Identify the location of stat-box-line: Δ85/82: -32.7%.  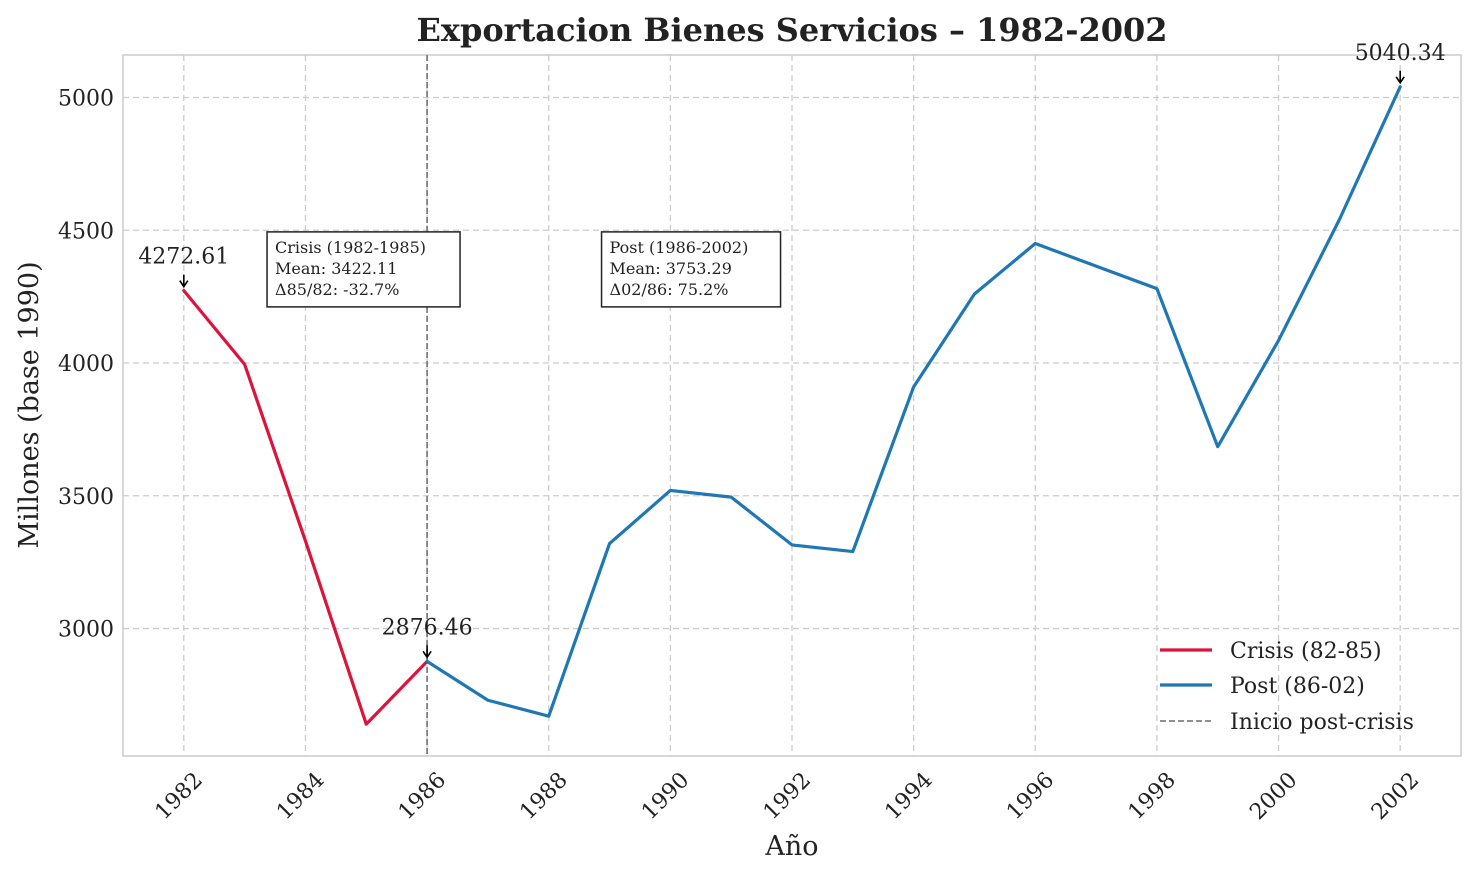
(337, 289).